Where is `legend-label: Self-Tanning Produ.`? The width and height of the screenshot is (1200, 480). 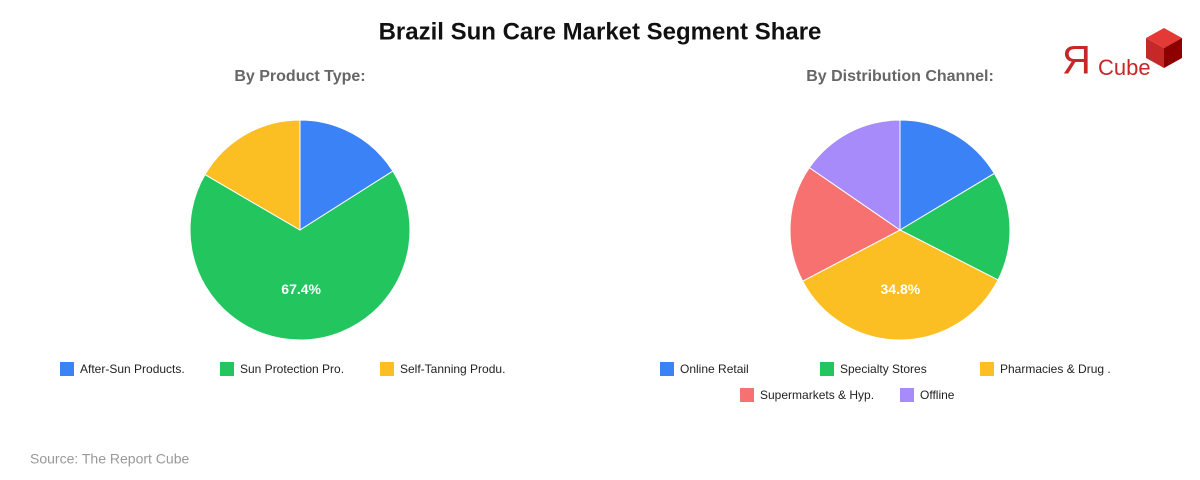
legend-label: Self-Tanning Produ. is located at coordinates (452, 369).